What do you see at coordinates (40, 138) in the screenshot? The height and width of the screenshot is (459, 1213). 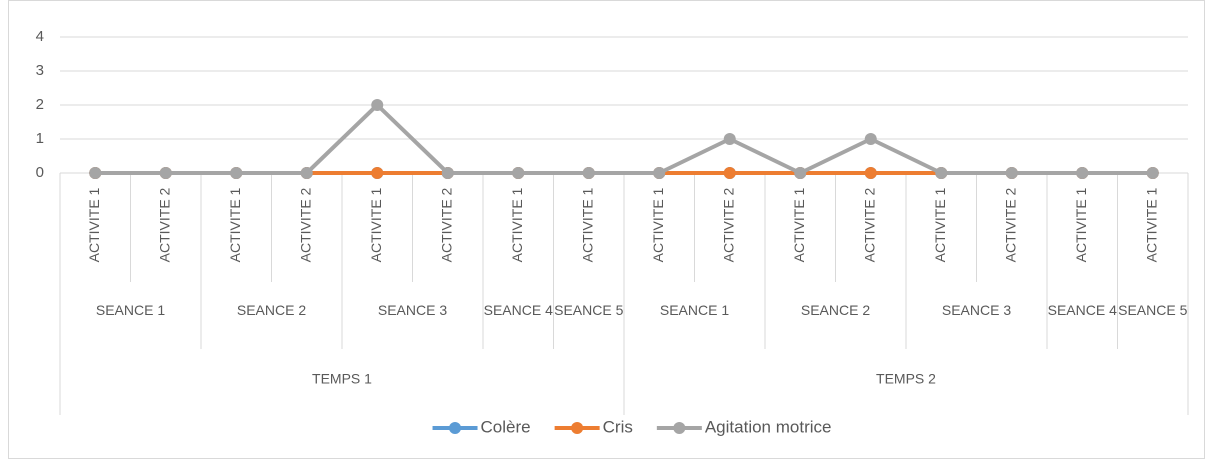 I see `y-tick-label: 1` at bounding box center [40, 138].